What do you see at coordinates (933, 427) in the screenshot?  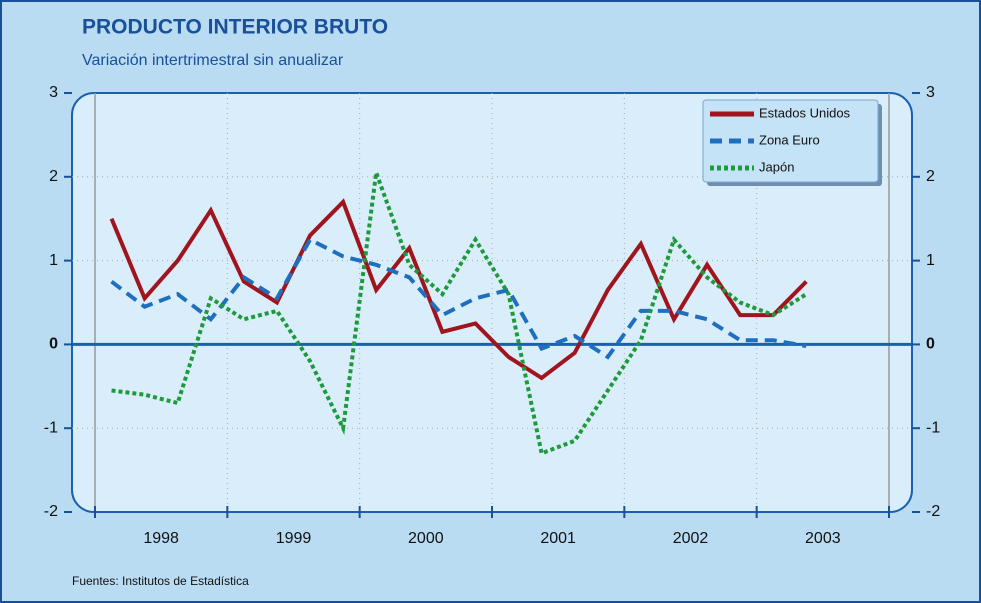 I see `y2-tick-label: -1` at bounding box center [933, 427].